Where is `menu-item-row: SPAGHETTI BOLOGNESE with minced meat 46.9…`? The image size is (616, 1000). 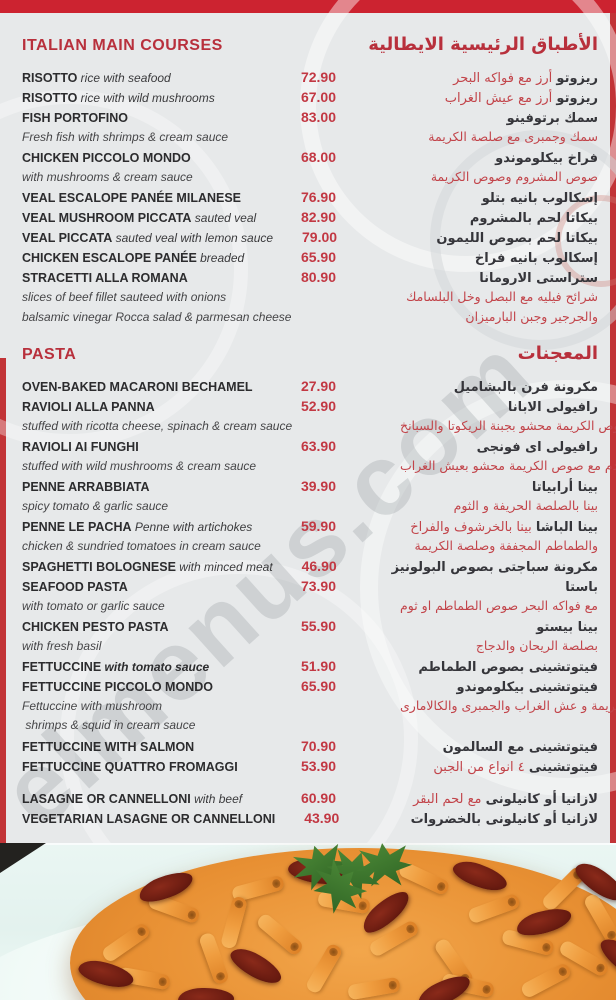
menu-item-row: SPAGHETTI BOLOGNESE with minced meat 46.9… is located at coordinates (310, 568).